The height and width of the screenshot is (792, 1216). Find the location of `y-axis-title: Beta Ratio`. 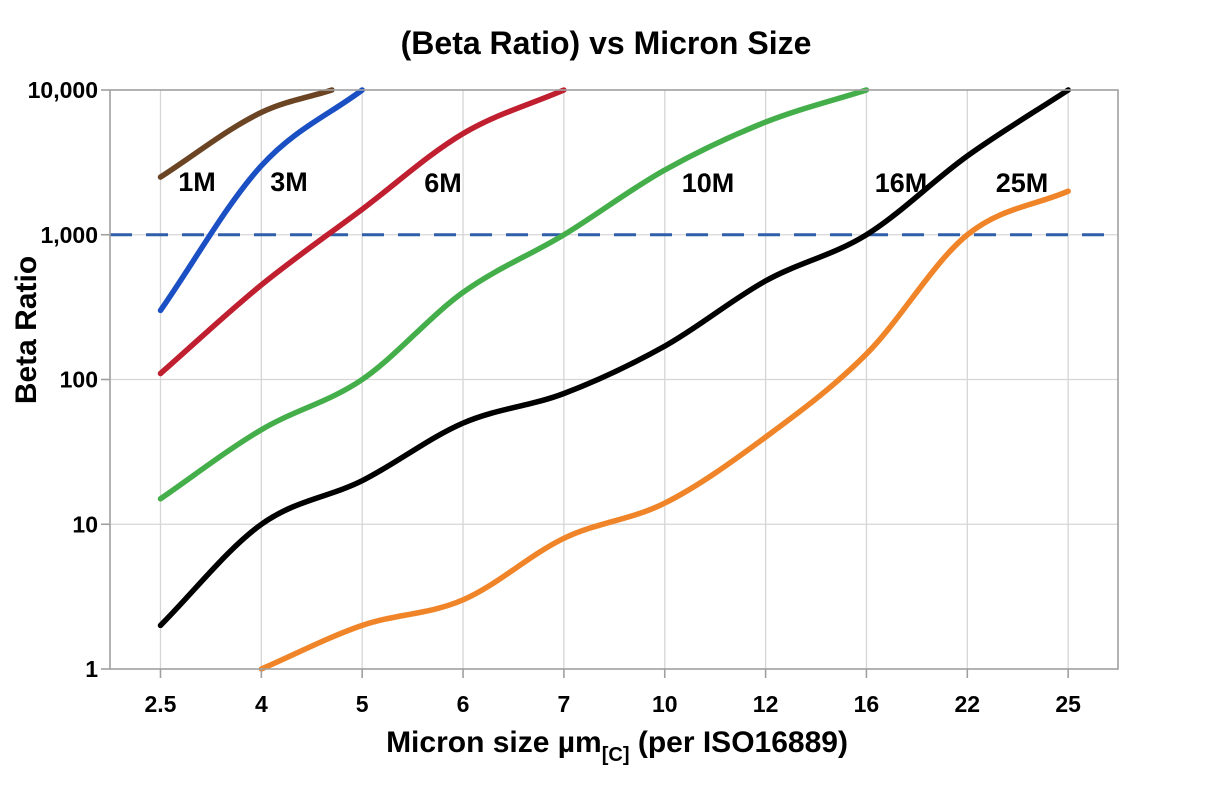

y-axis-title: Beta Ratio is located at coordinates (26, 330).